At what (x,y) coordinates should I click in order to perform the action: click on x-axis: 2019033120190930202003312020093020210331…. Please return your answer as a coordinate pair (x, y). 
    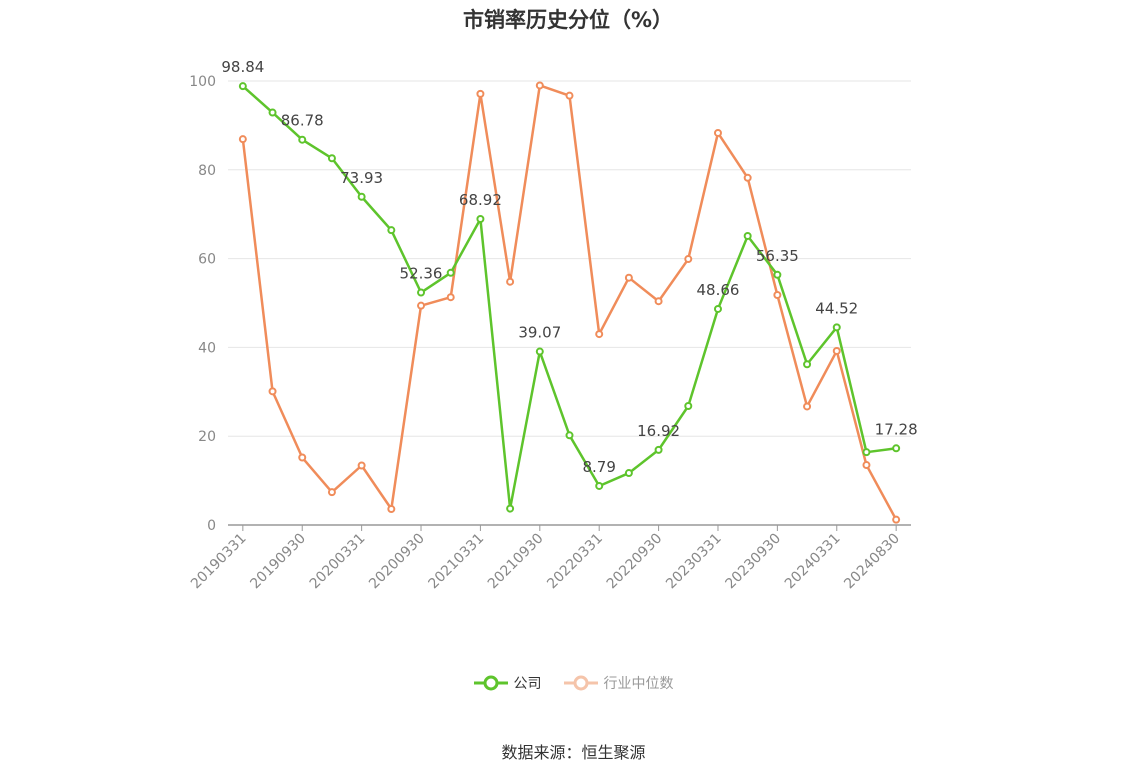
    Looking at the image, I should click on (549, 558).